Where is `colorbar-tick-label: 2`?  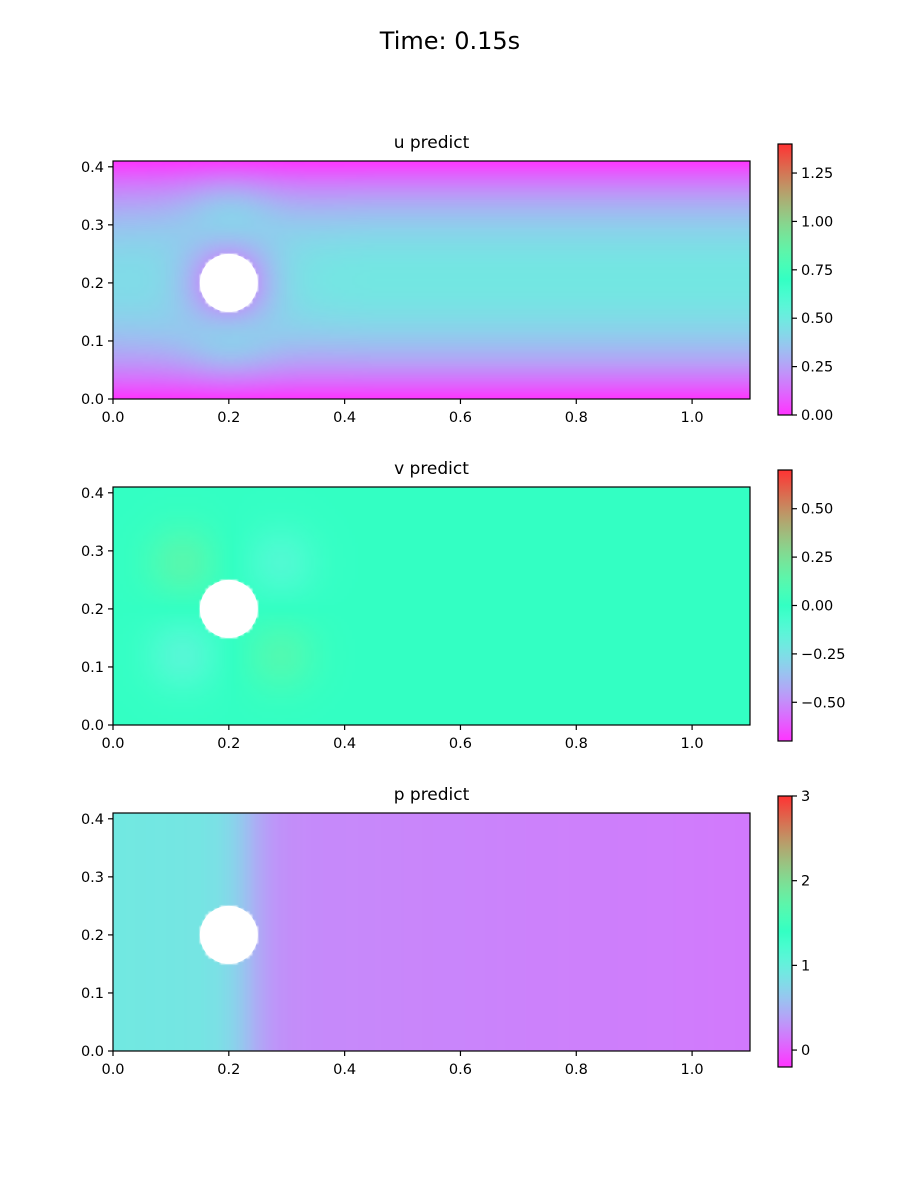
colorbar-tick-label: 2 is located at coordinates (805, 882).